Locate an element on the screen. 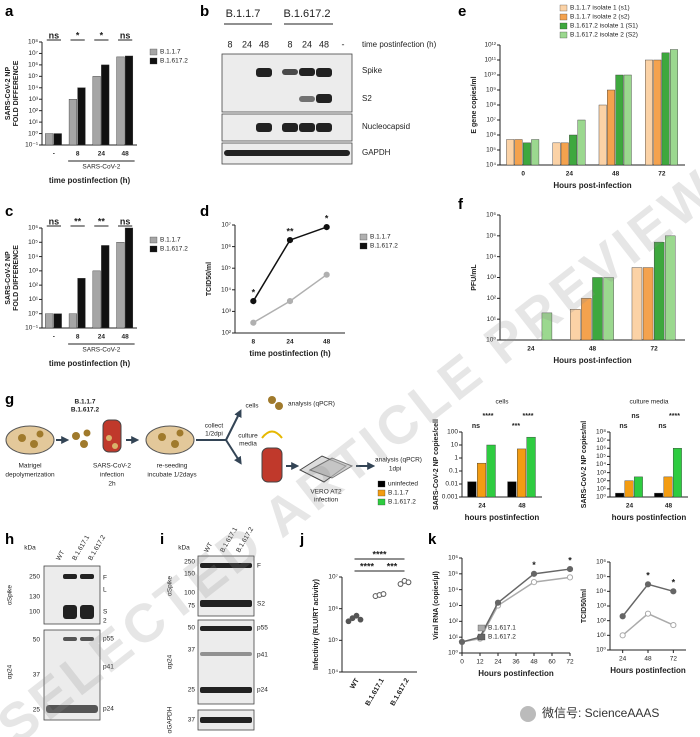 This screenshot has width=700, height=737. band-label: L is located at coordinates (105, 590).